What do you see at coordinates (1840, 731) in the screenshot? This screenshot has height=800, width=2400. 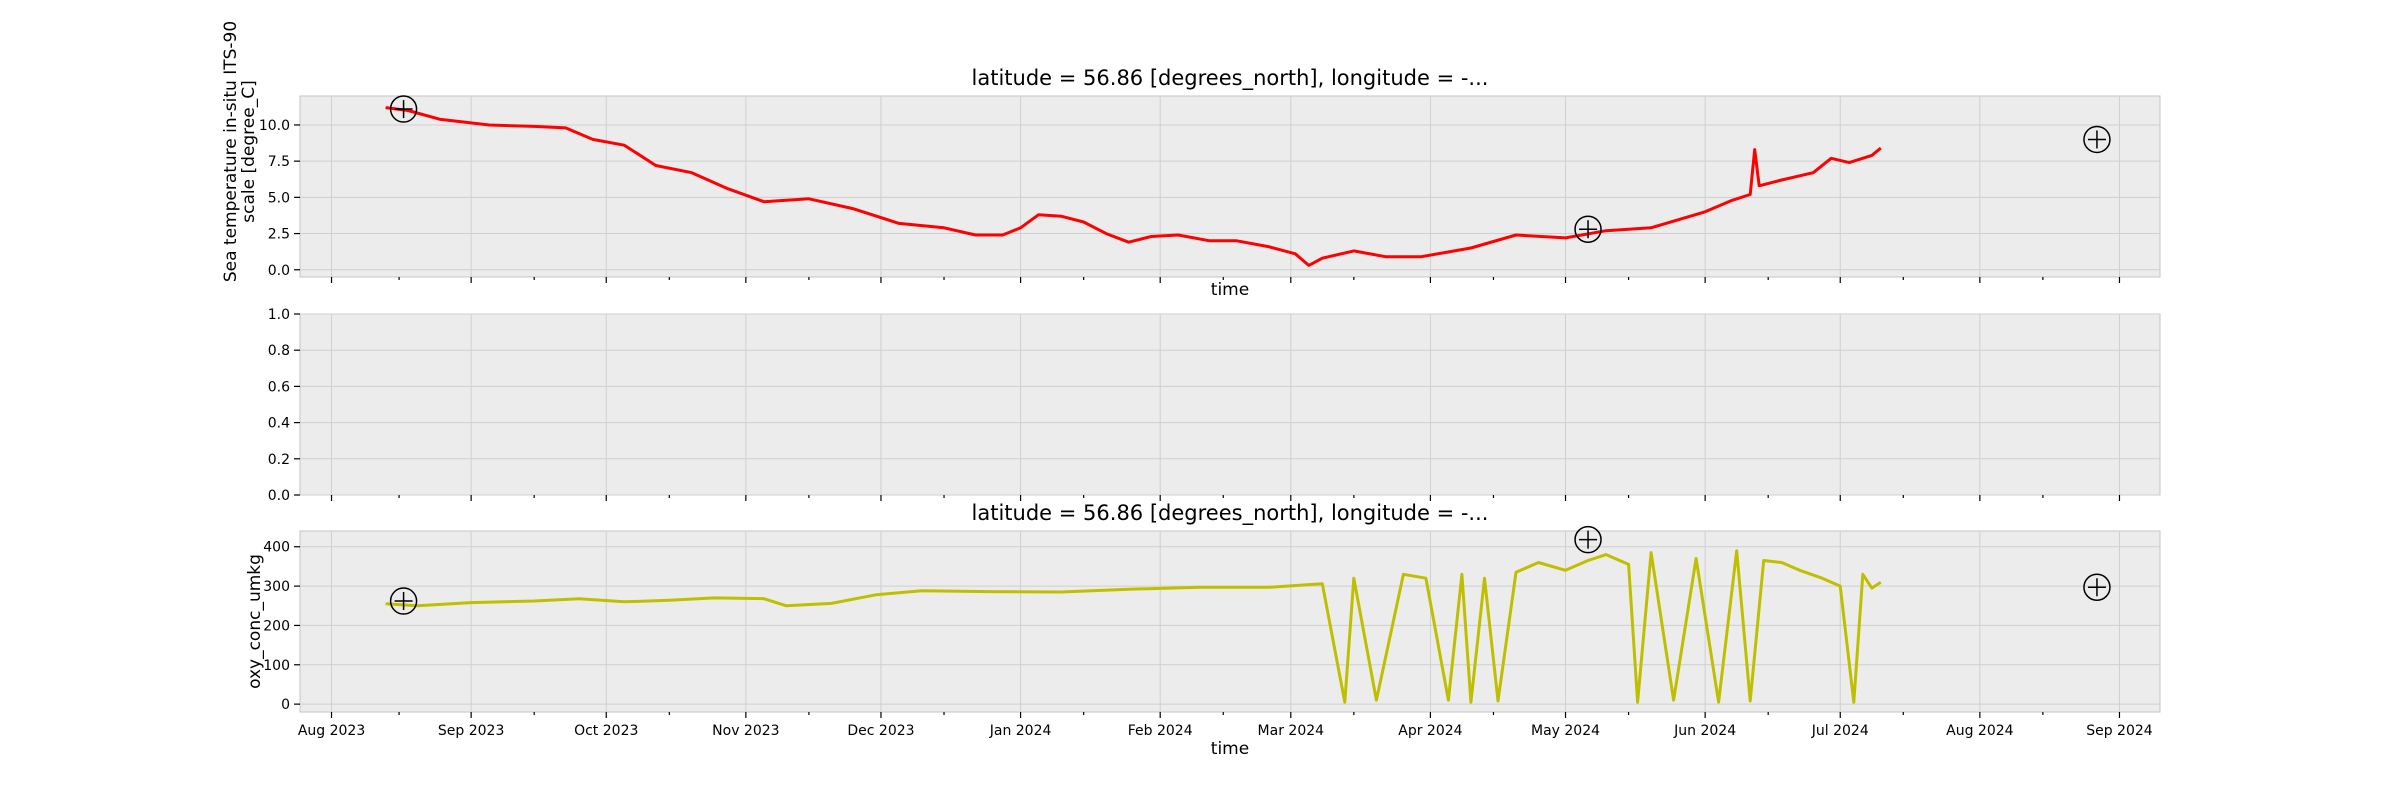 I see `x-tick-label: Jul 2024` at bounding box center [1840, 731].